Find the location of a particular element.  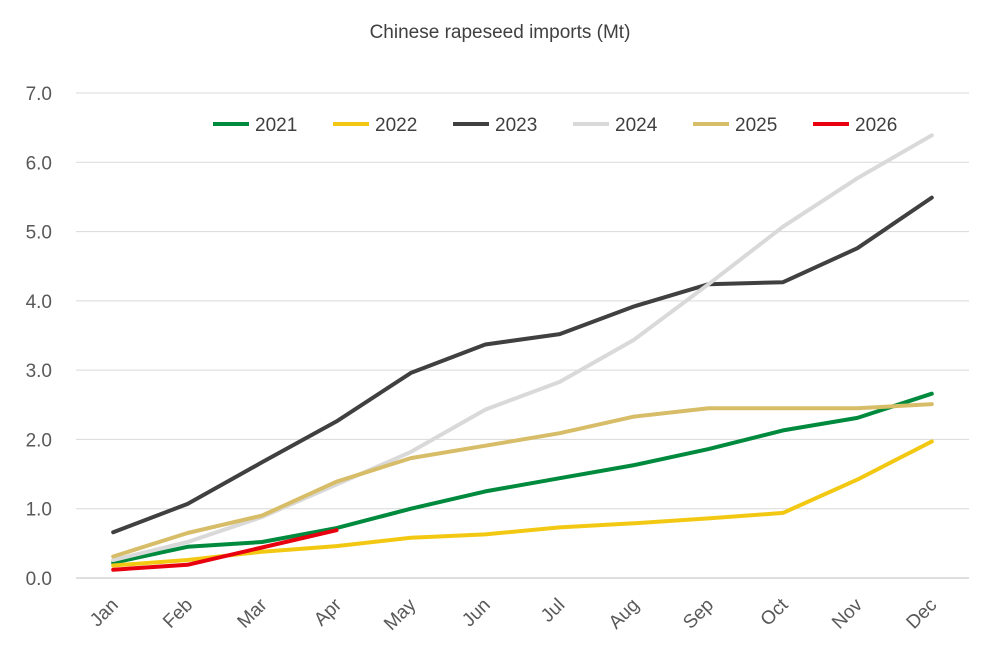

x-tick-label: Aug is located at coordinates (624, 614).